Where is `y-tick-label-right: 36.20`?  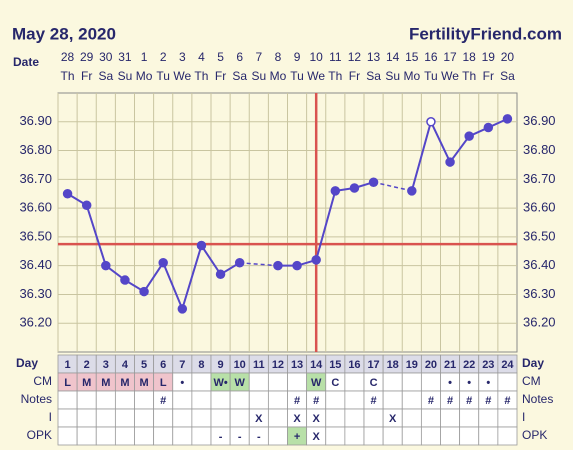
y-tick-label-right: 36.20 is located at coordinates (539, 322).